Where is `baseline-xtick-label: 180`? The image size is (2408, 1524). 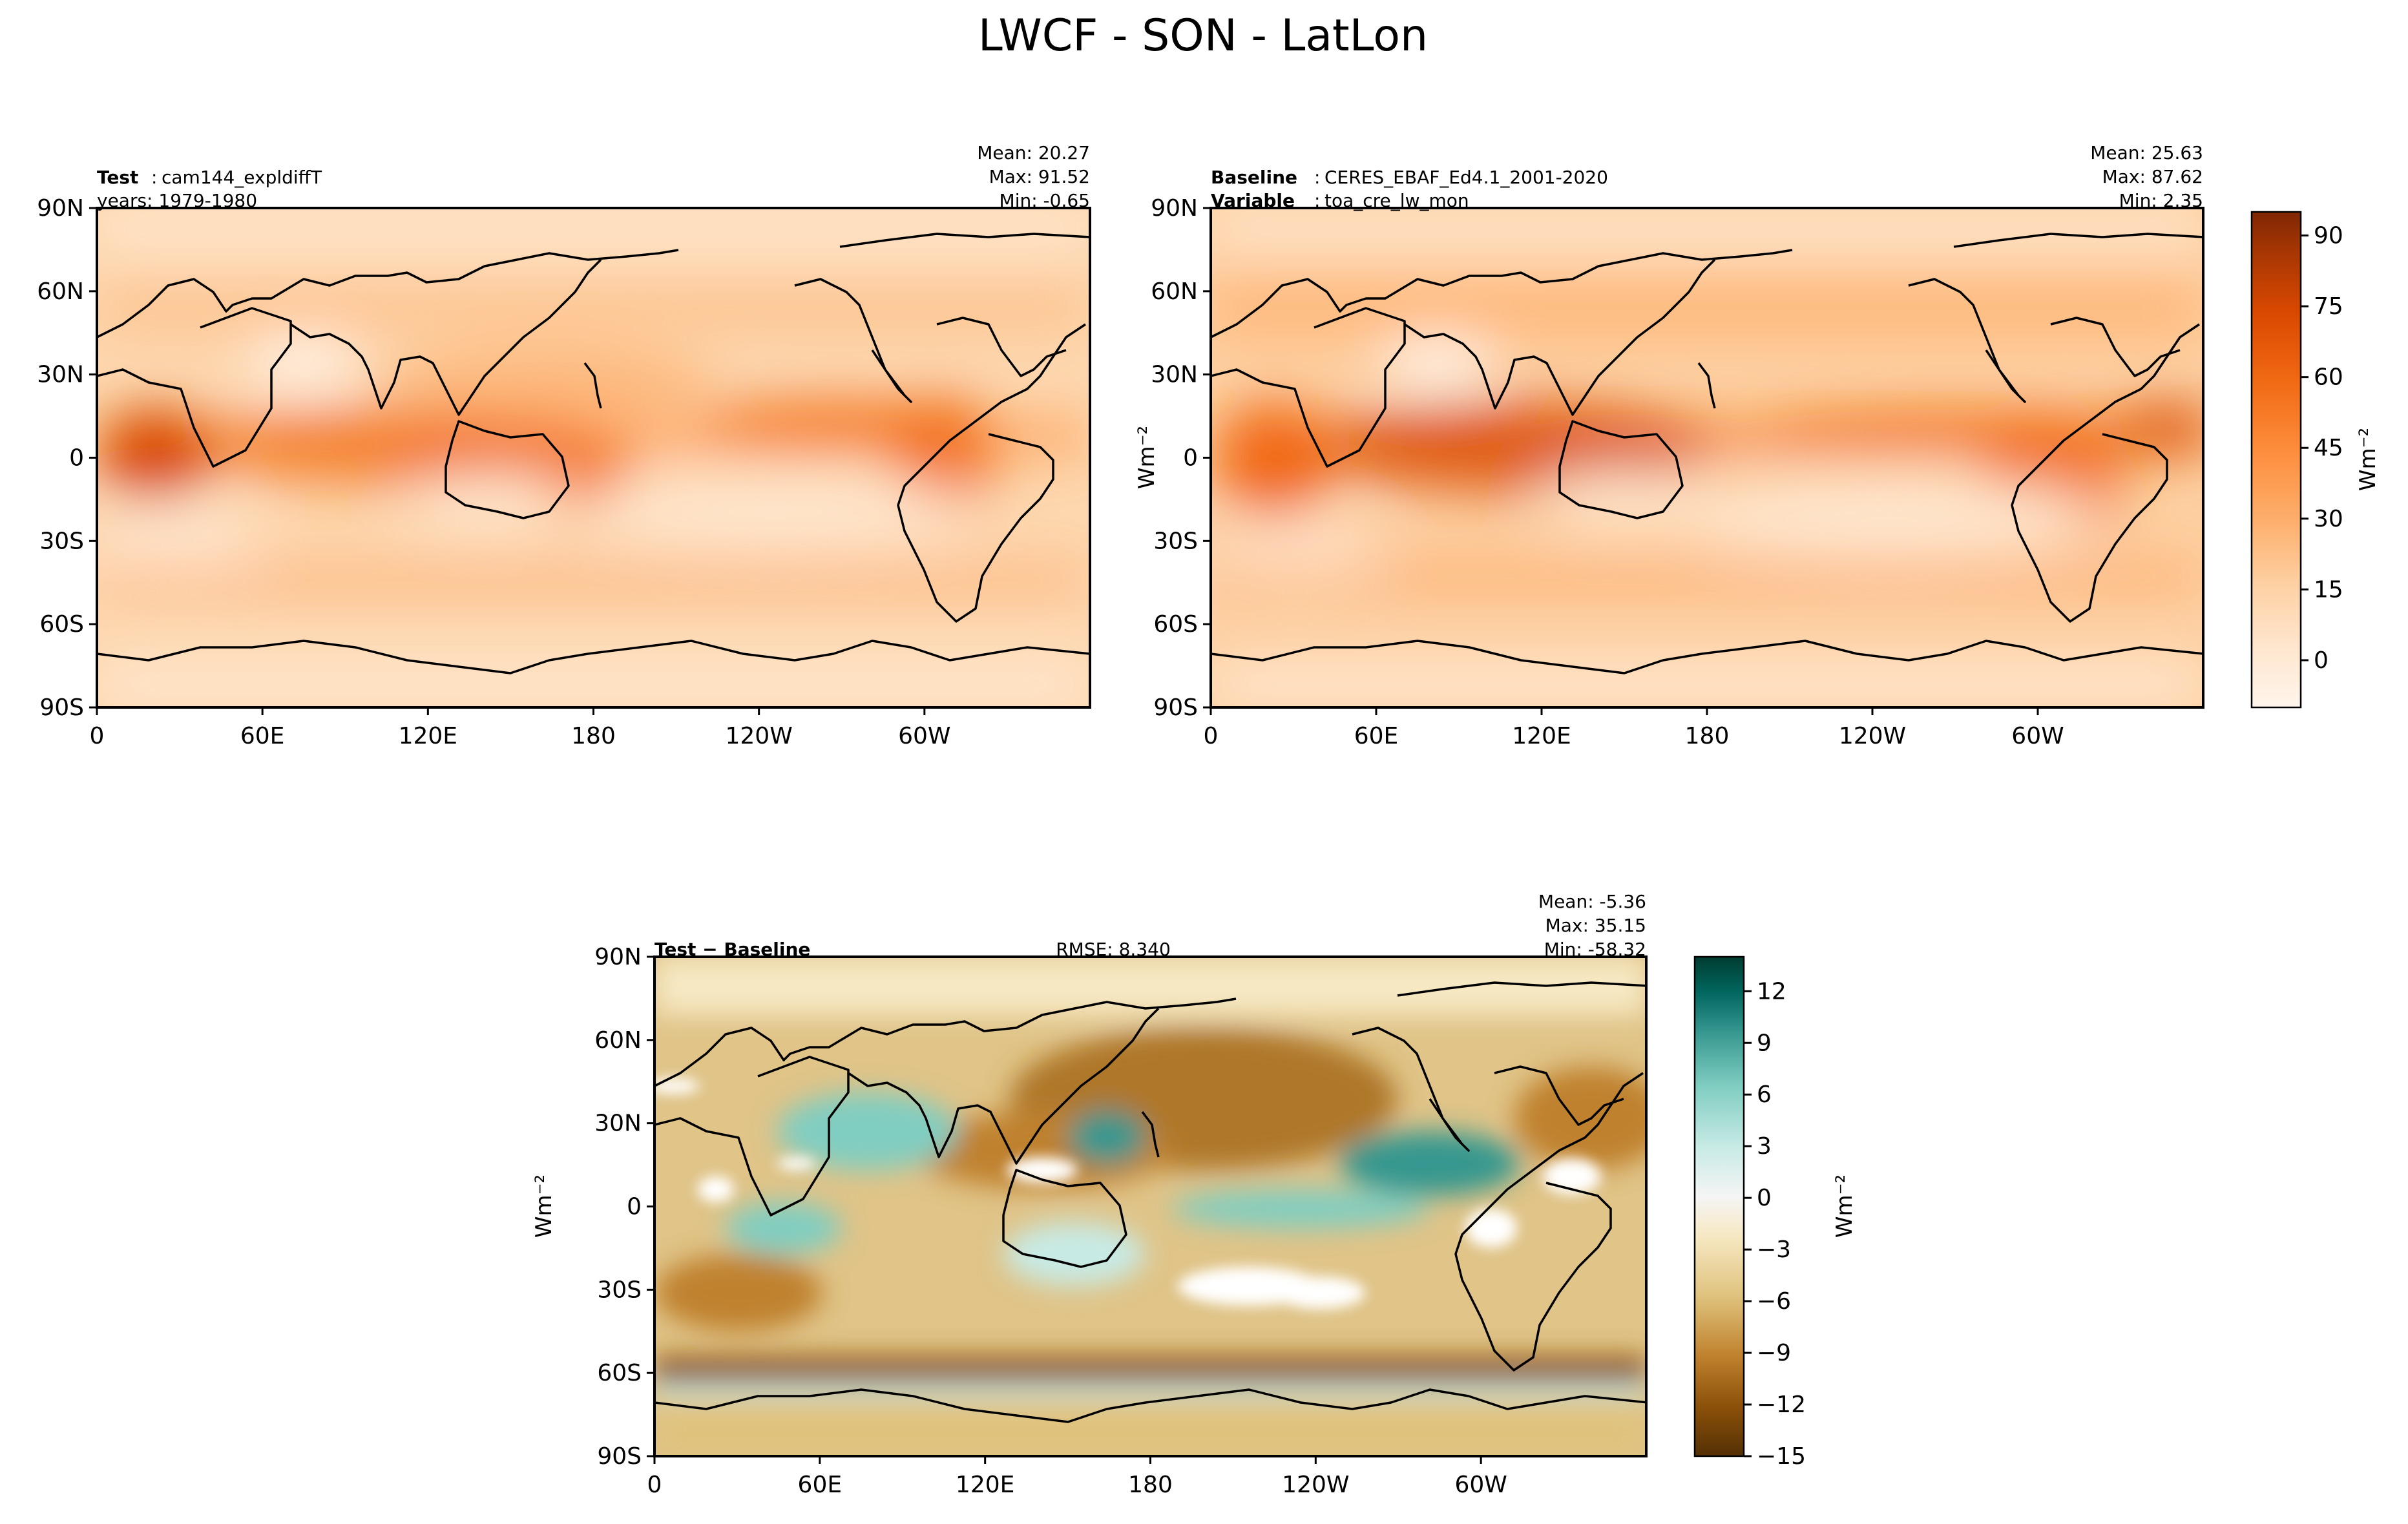
baseline-xtick-label: 180 is located at coordinates (1708, 736).